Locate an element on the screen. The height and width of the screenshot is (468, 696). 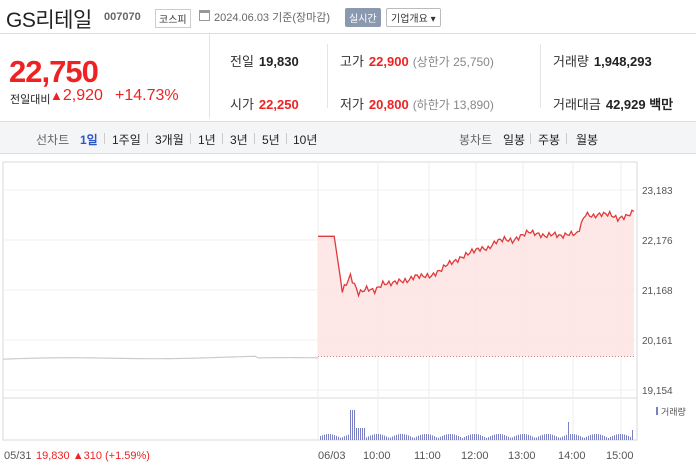
stat-label: 전일 is located at coordinates (242, 61).